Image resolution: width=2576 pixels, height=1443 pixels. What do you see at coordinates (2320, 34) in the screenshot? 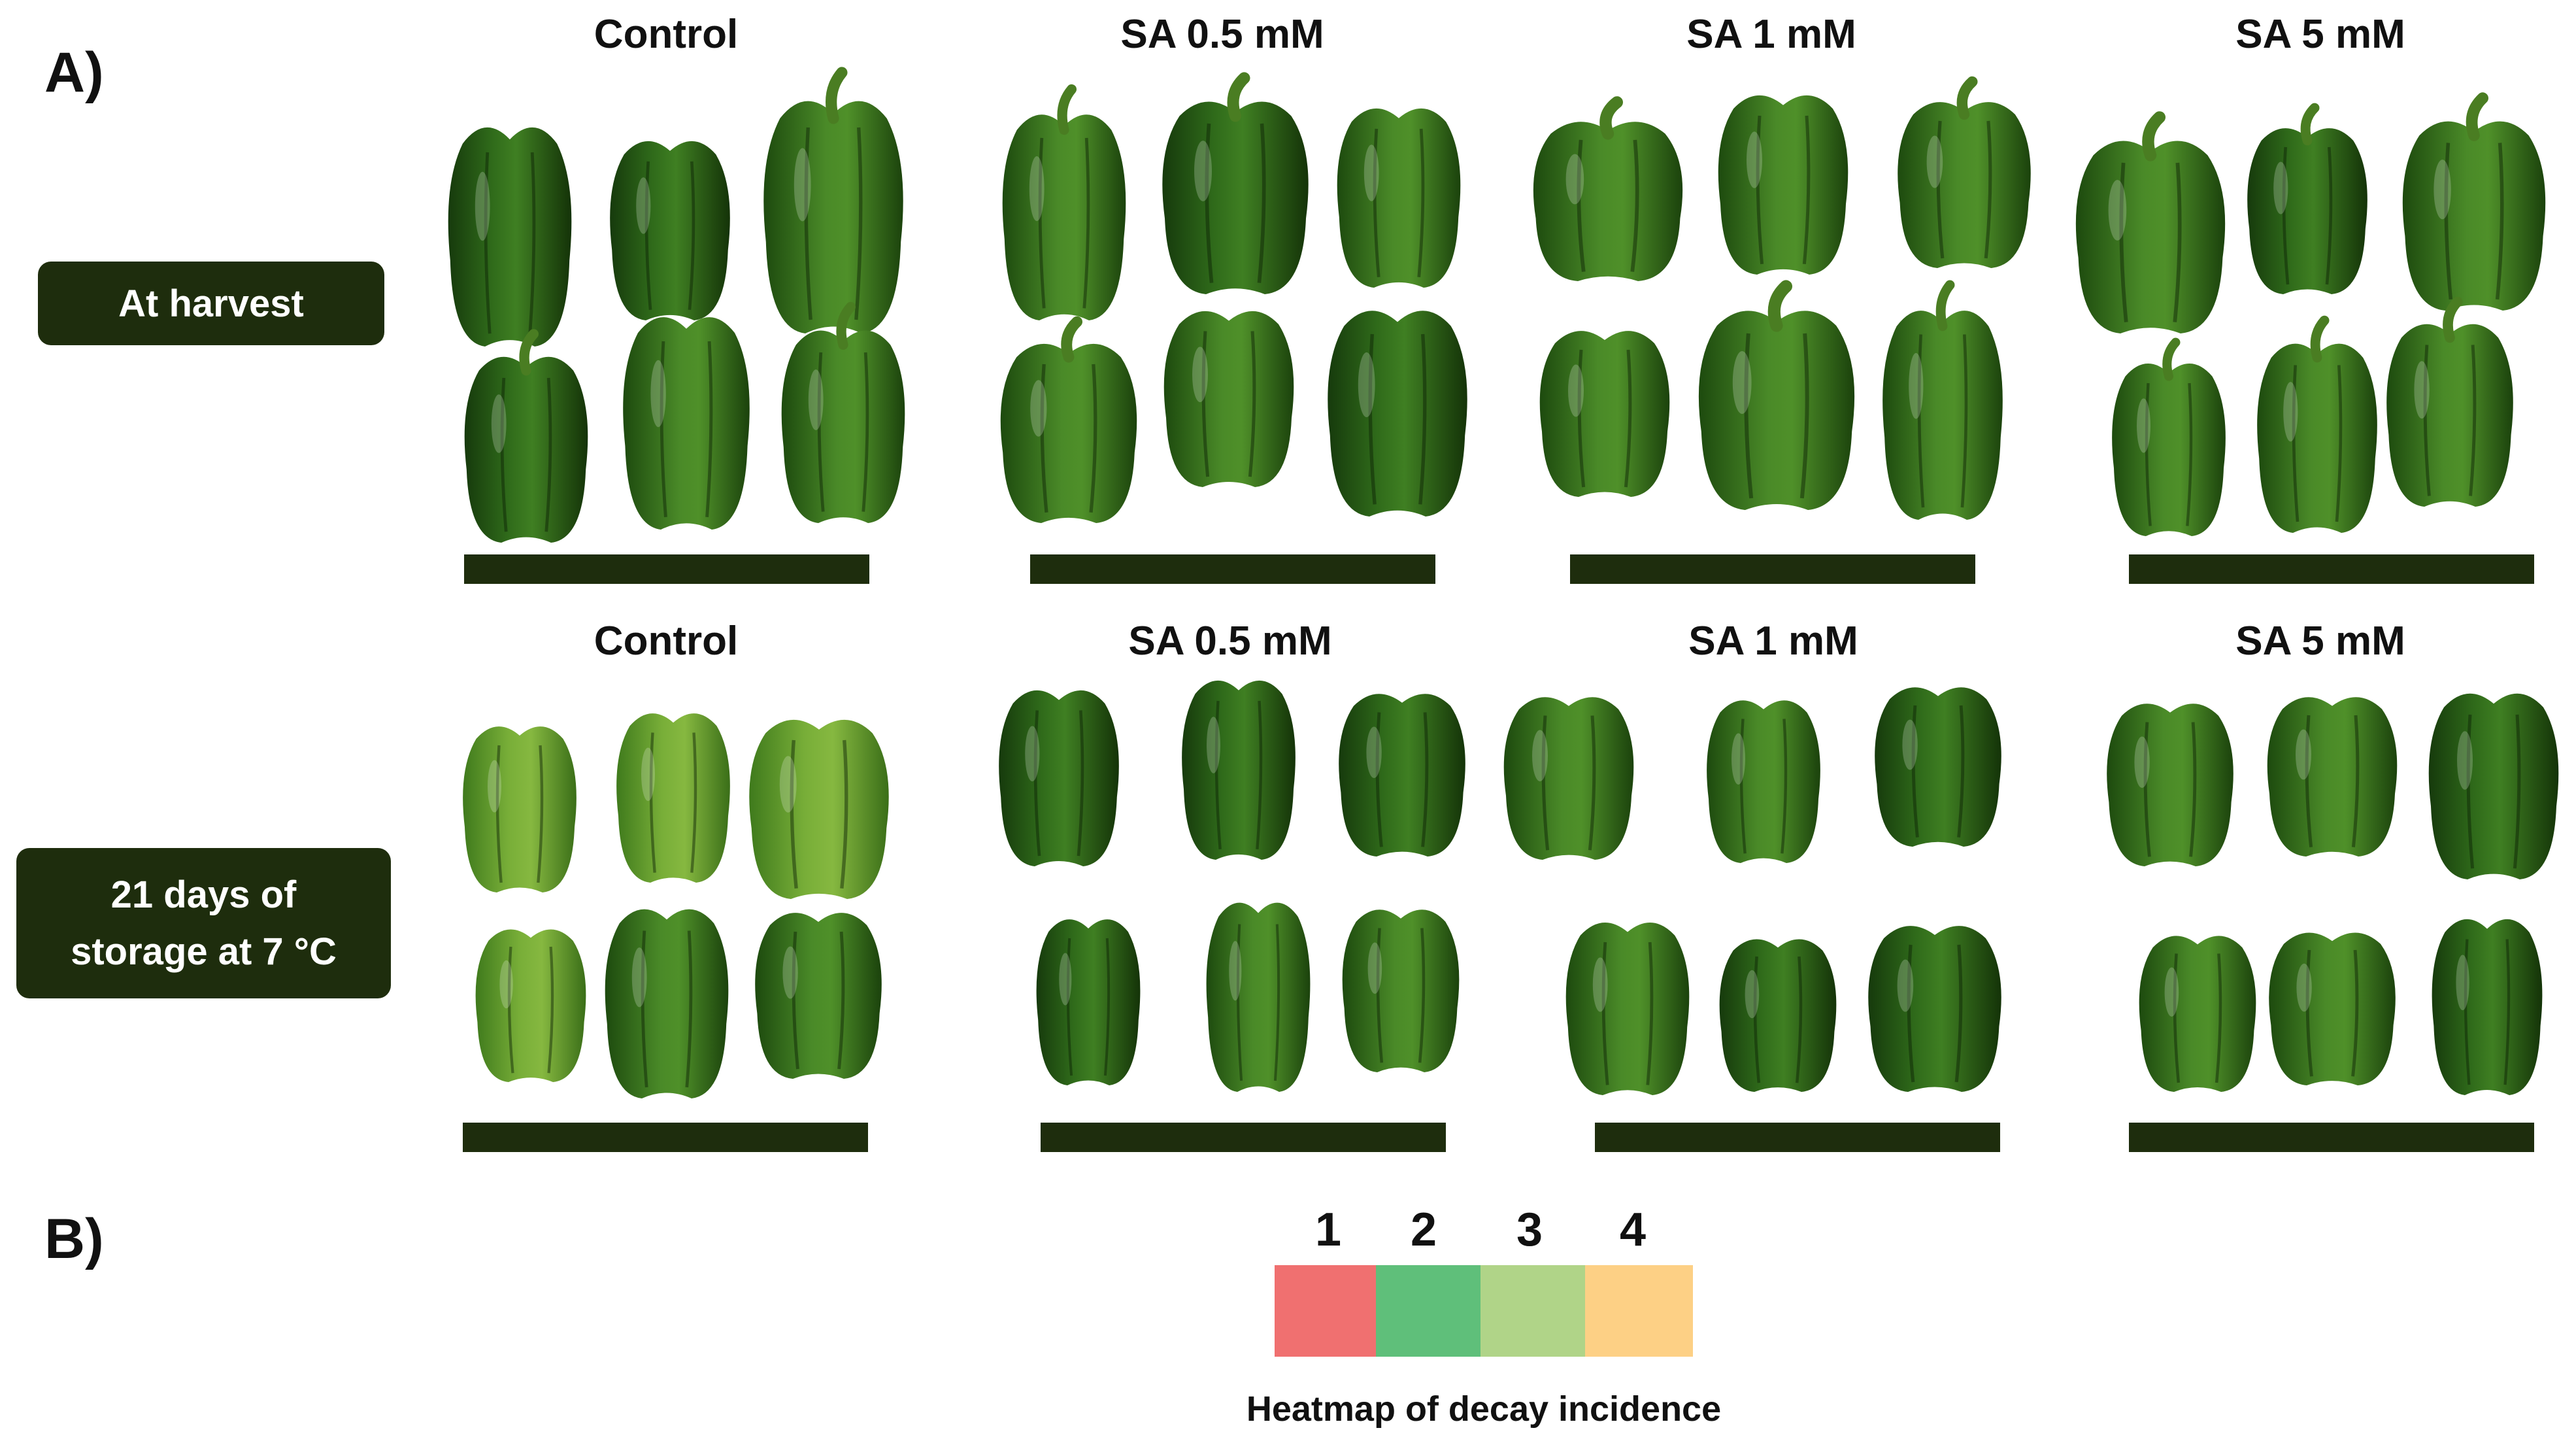
I see `column-title-sa-5: SA 5 mM` at bounding box center [2320, 34].